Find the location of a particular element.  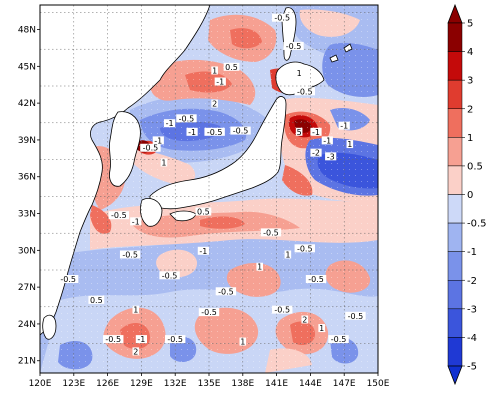

colorbar-over-triangle is located at coordinates (455, 13).